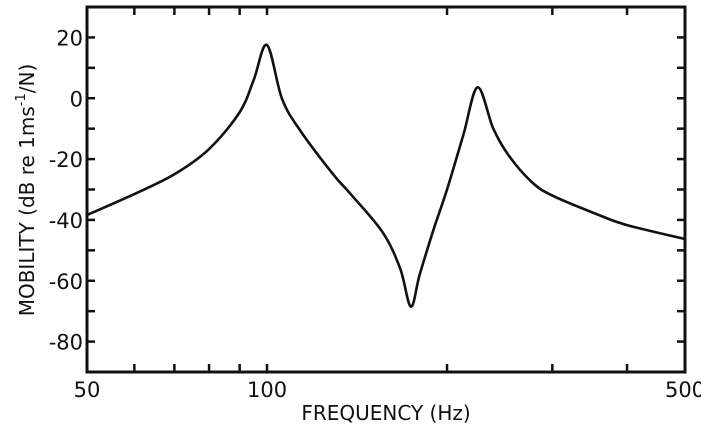  Describe the element at coordinates (66, 282) in the screenshot. I see `y-tick-label: -60` at that location.